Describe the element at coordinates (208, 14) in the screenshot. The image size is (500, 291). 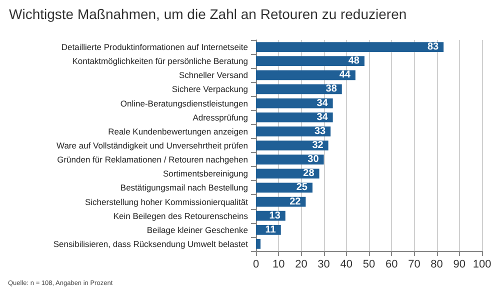
I see `chart-title: Wichtigste Maßnahmen, um die Zahl an Retouren zu reduzieren` at that location.